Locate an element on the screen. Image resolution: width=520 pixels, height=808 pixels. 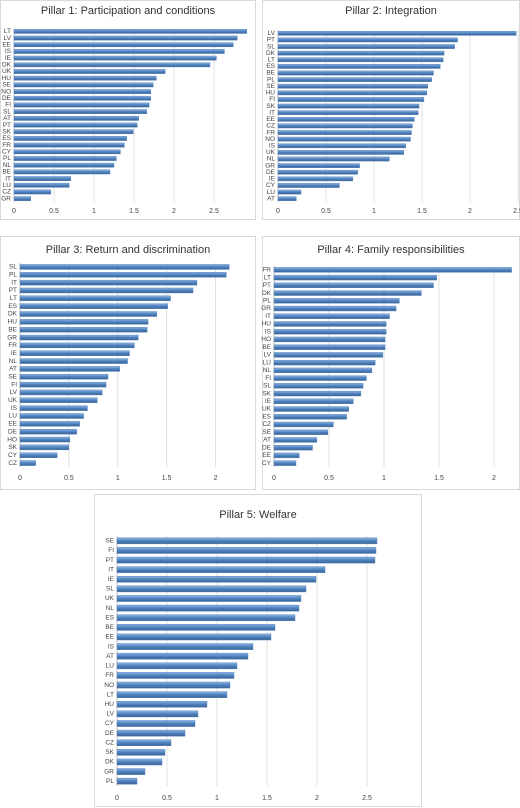
x-tick-label: 2 is located at coordinates (494, 478).